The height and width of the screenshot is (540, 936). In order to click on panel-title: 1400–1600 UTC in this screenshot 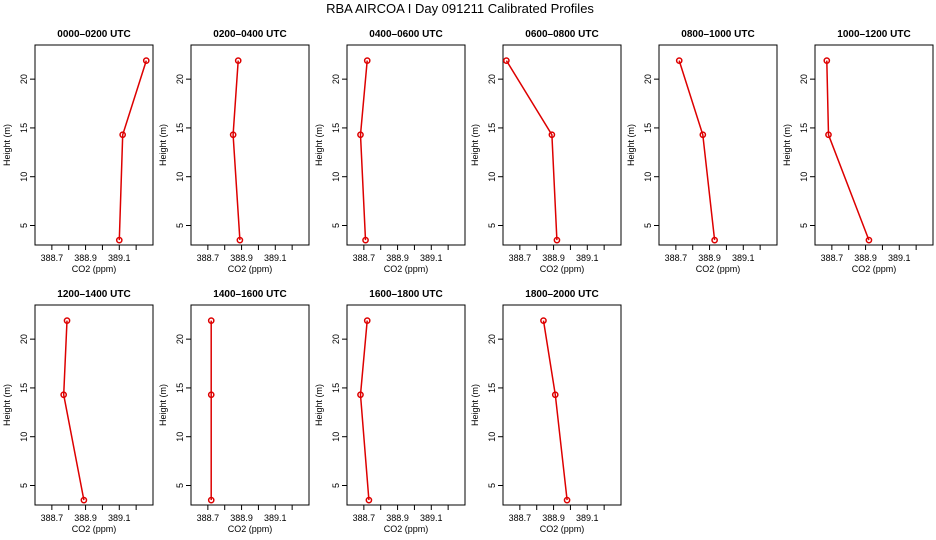, I will do `click(249, 294)`.